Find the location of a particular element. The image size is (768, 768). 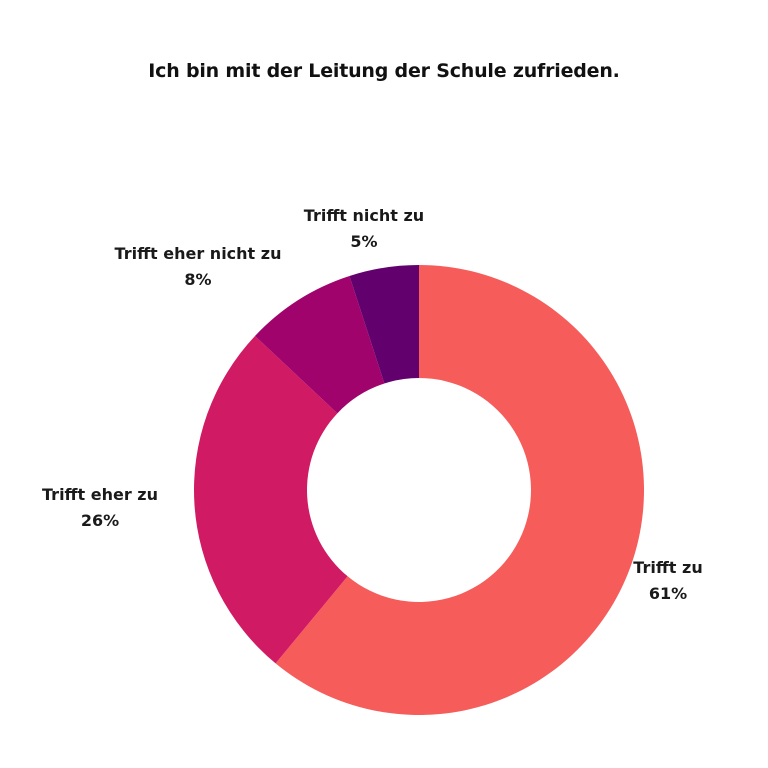

slice-category-label: Trifft eher zu is located at coordinates (100, 494).